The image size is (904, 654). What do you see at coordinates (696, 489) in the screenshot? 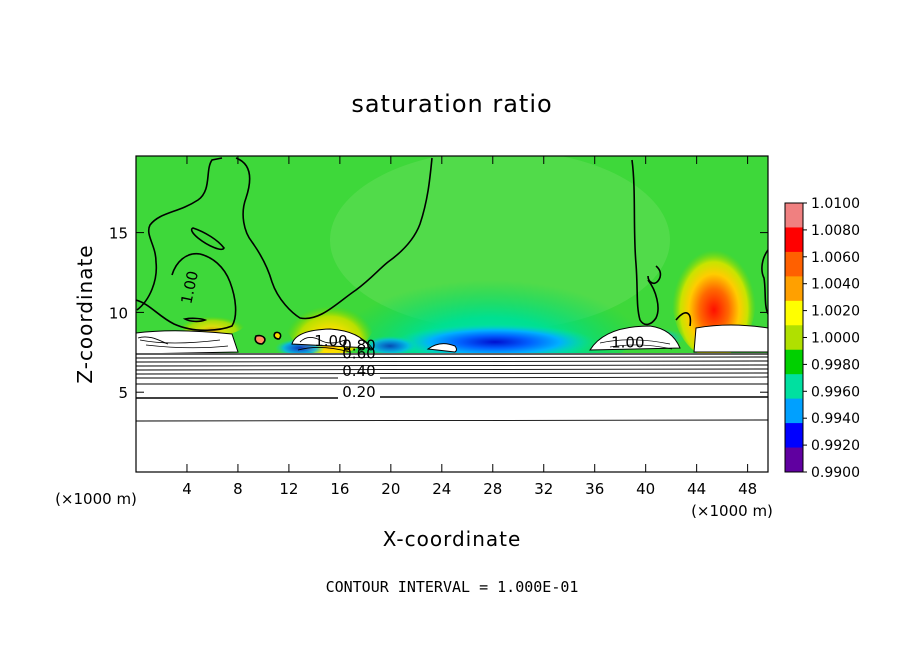
I see `x-tick-label: 44` at bounding box center [696, 489].